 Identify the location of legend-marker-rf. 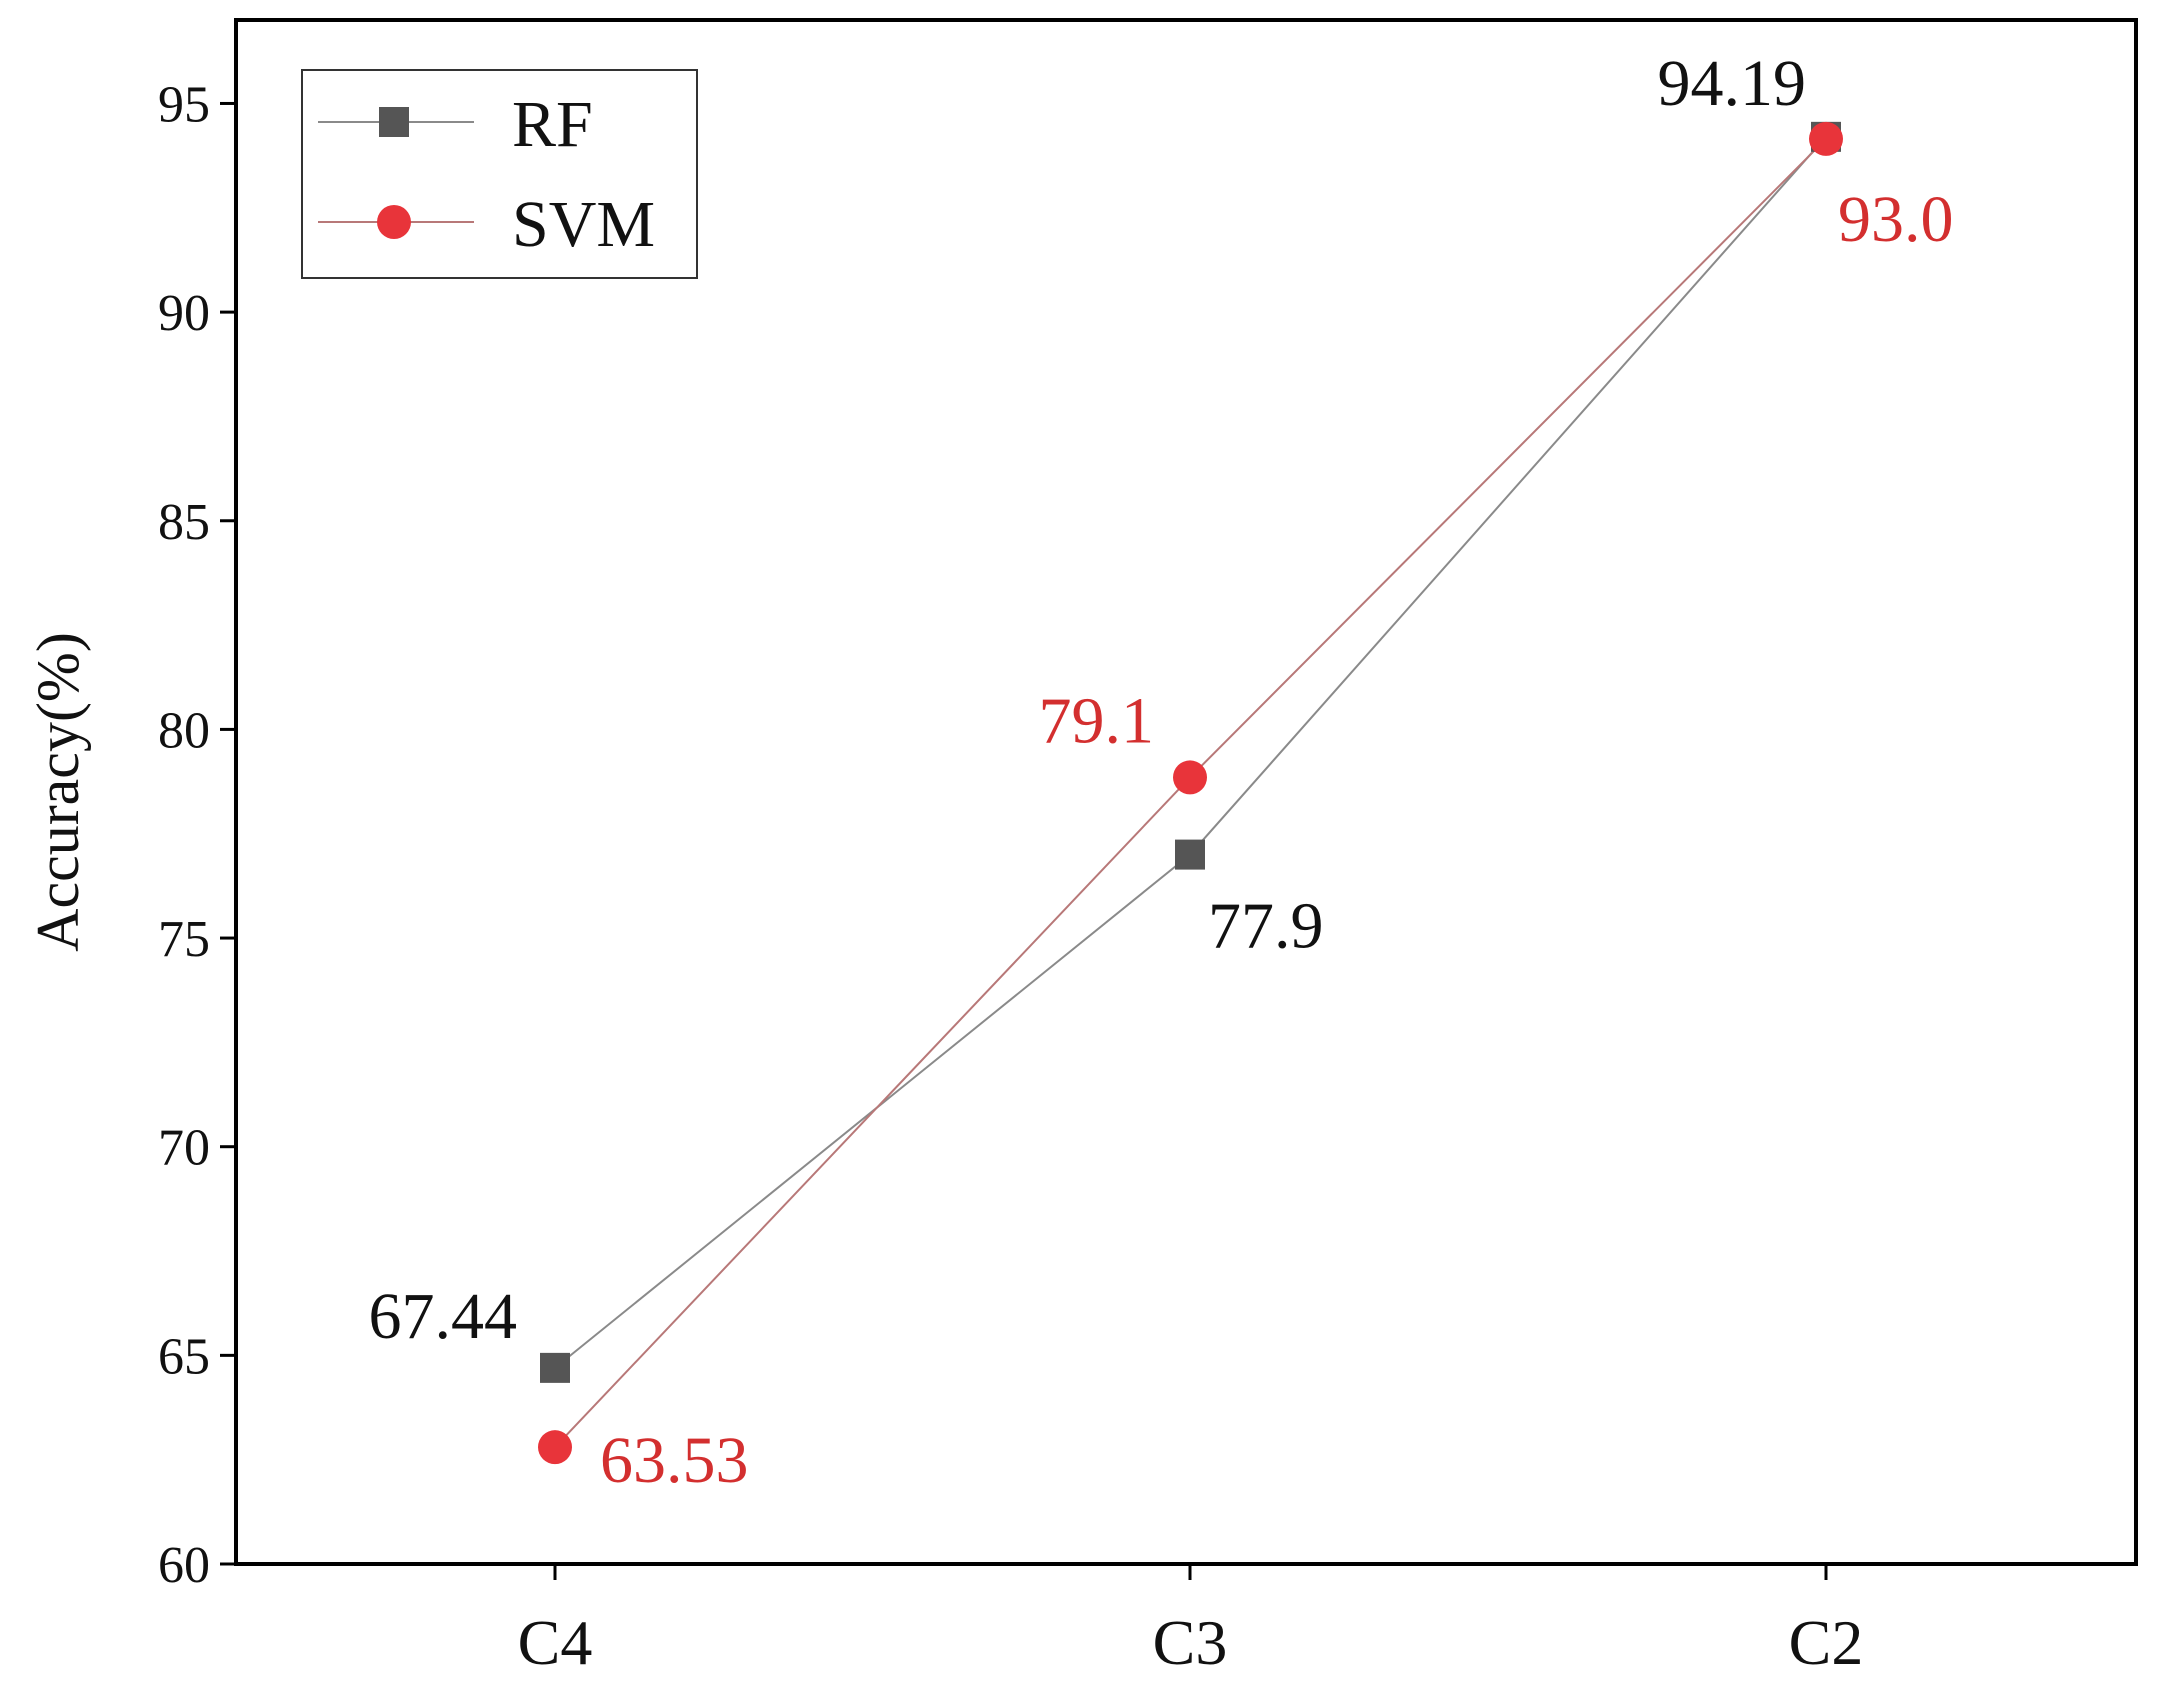
(394, 122).